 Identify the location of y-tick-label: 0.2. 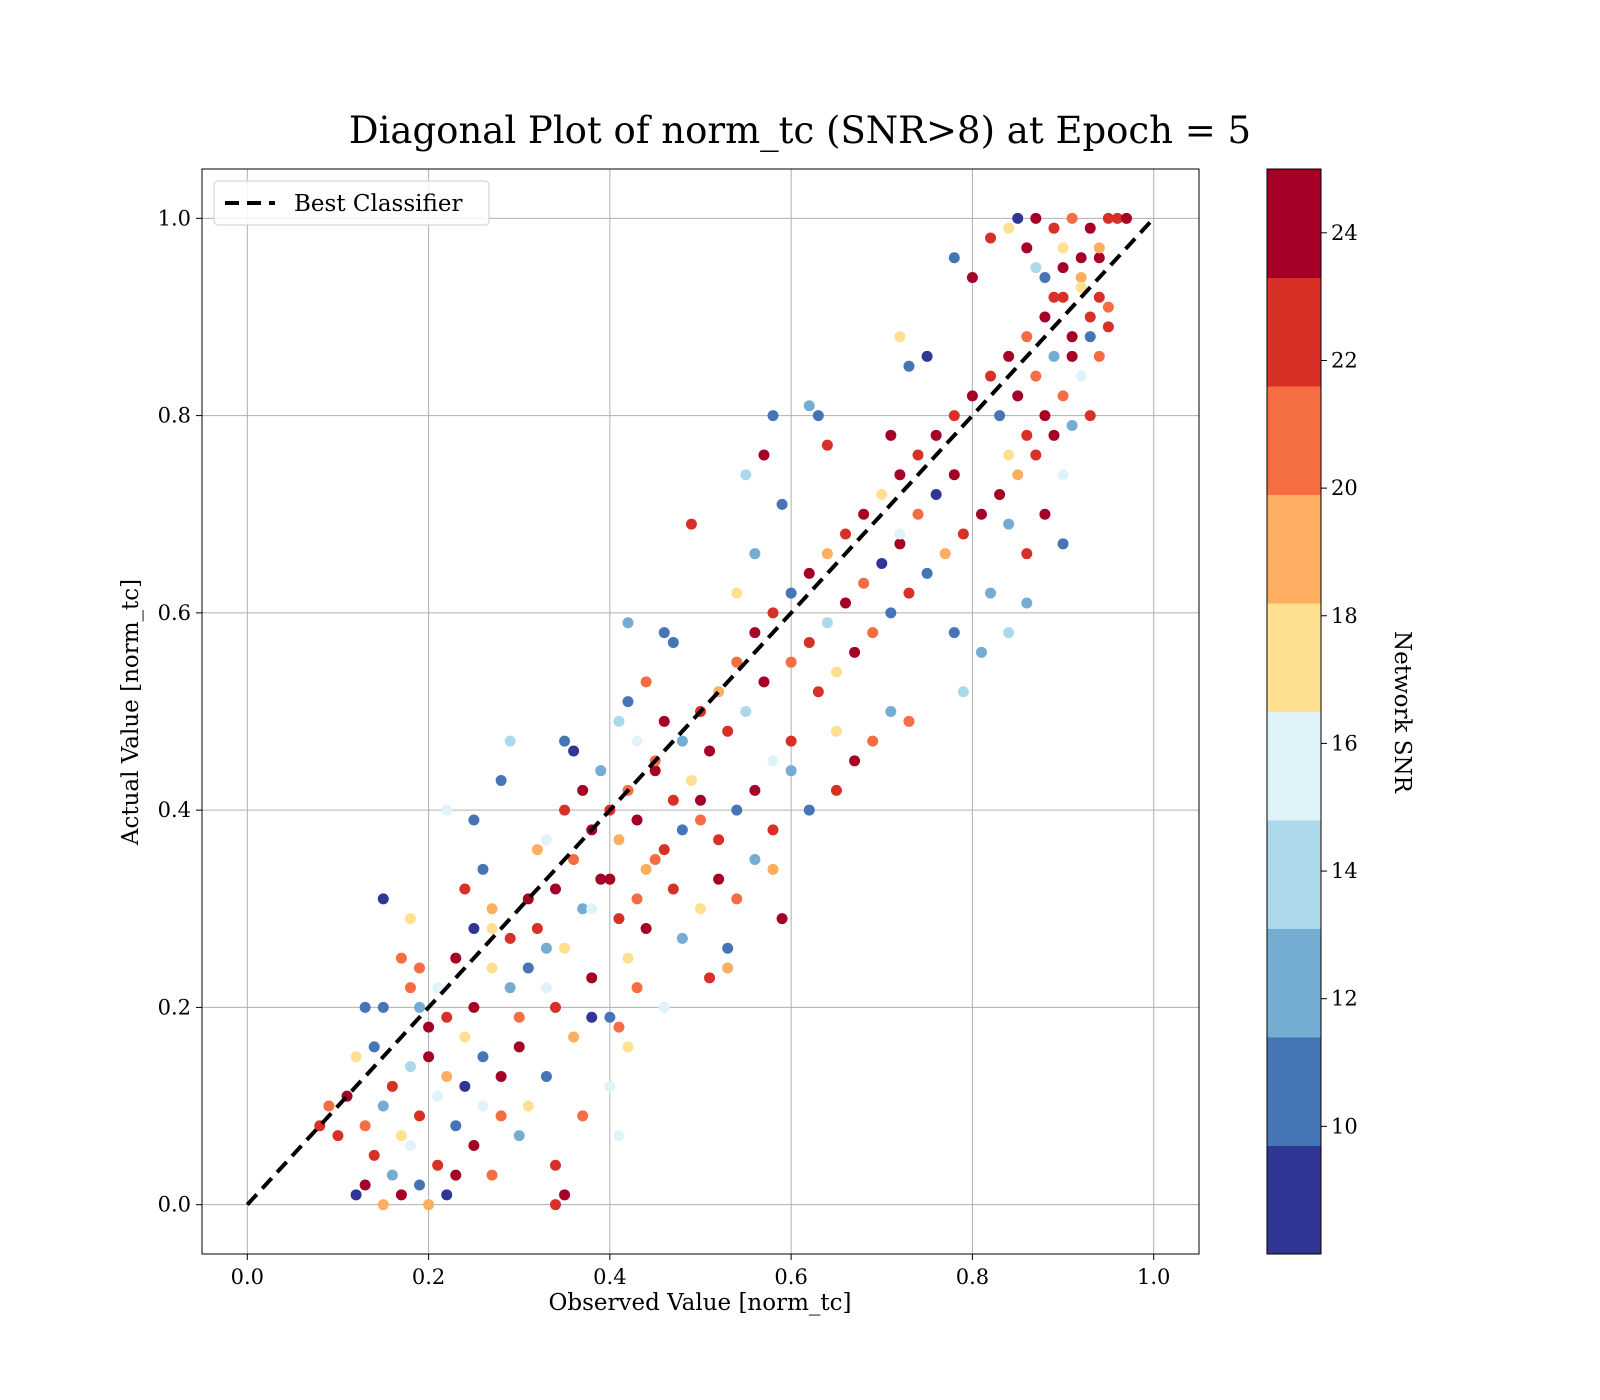
(174, 1007).